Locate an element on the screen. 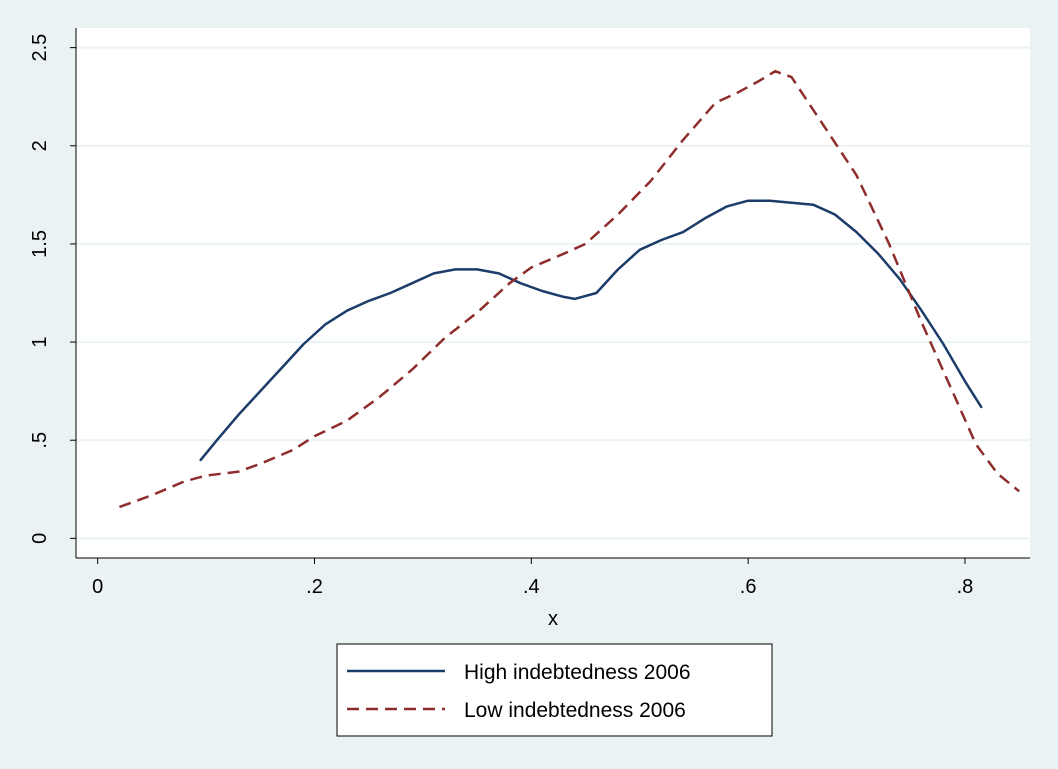 The image size is (1058, 769). y-tick-label: 1.5 is located at coordinates (40, 244).